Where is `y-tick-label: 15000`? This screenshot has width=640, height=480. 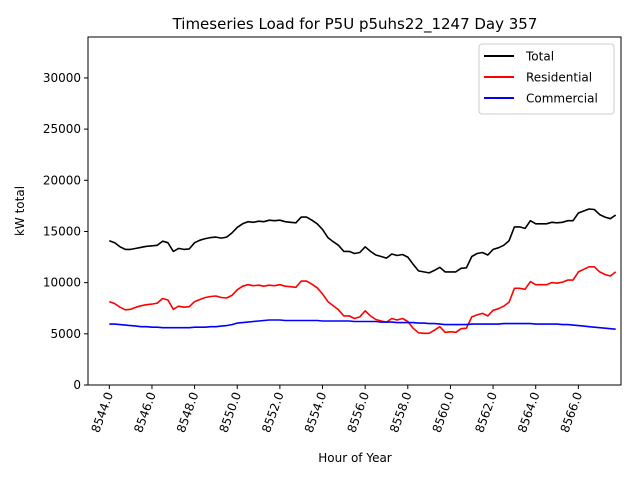 y-tick-label: 15000 is located at coordinates (62, 231).